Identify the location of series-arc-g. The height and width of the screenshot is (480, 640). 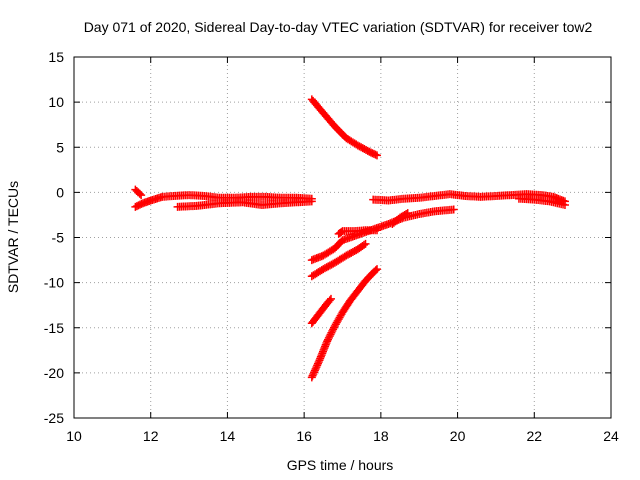
(338, 260).